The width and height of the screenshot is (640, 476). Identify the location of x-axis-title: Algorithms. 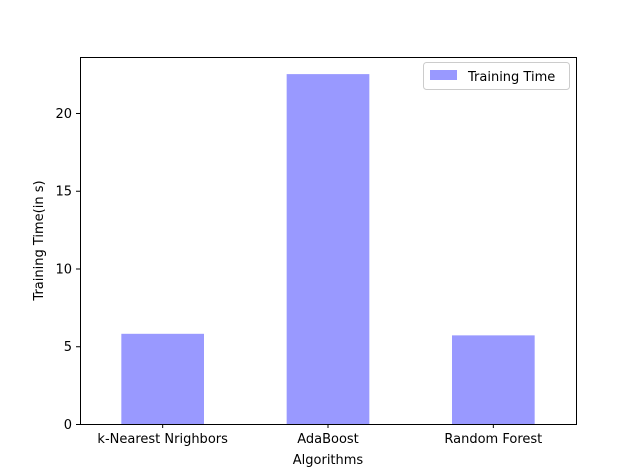
(328, 460).